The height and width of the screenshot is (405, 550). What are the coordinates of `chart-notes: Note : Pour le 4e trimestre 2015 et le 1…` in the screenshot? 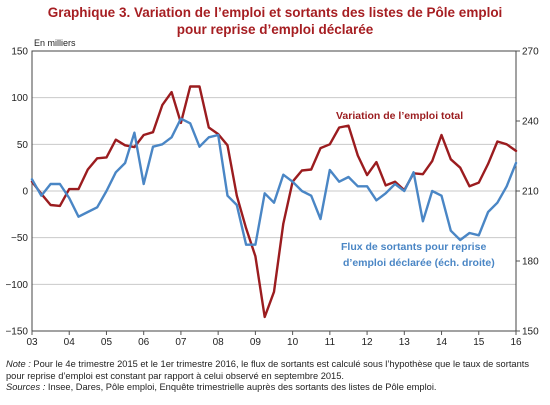 It's located at (276, 376).